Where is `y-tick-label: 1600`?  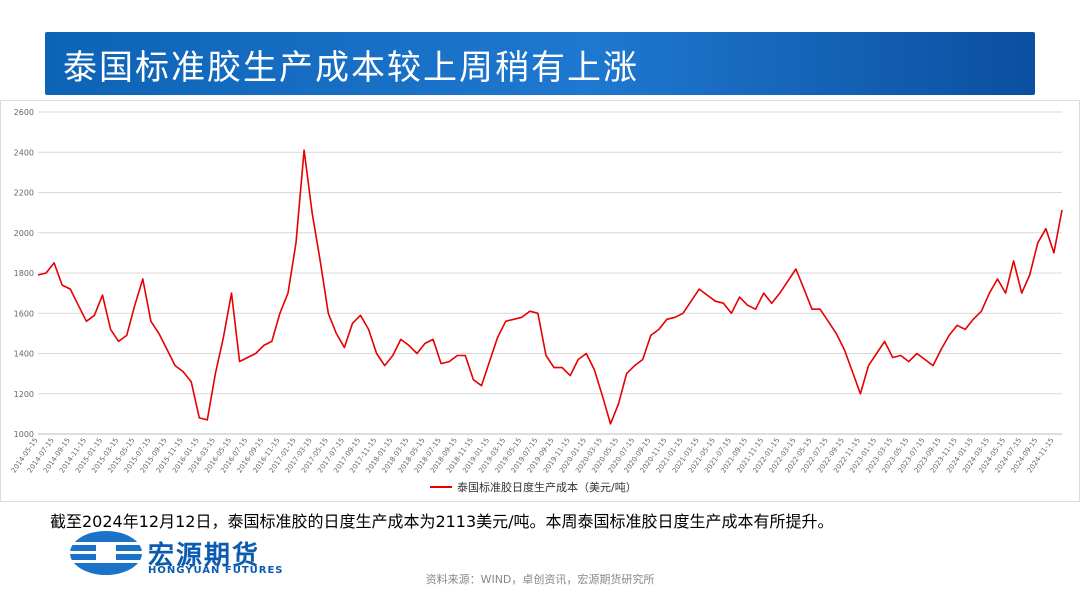
y-tick-label: 1600 is located at coordinates (24, 313).